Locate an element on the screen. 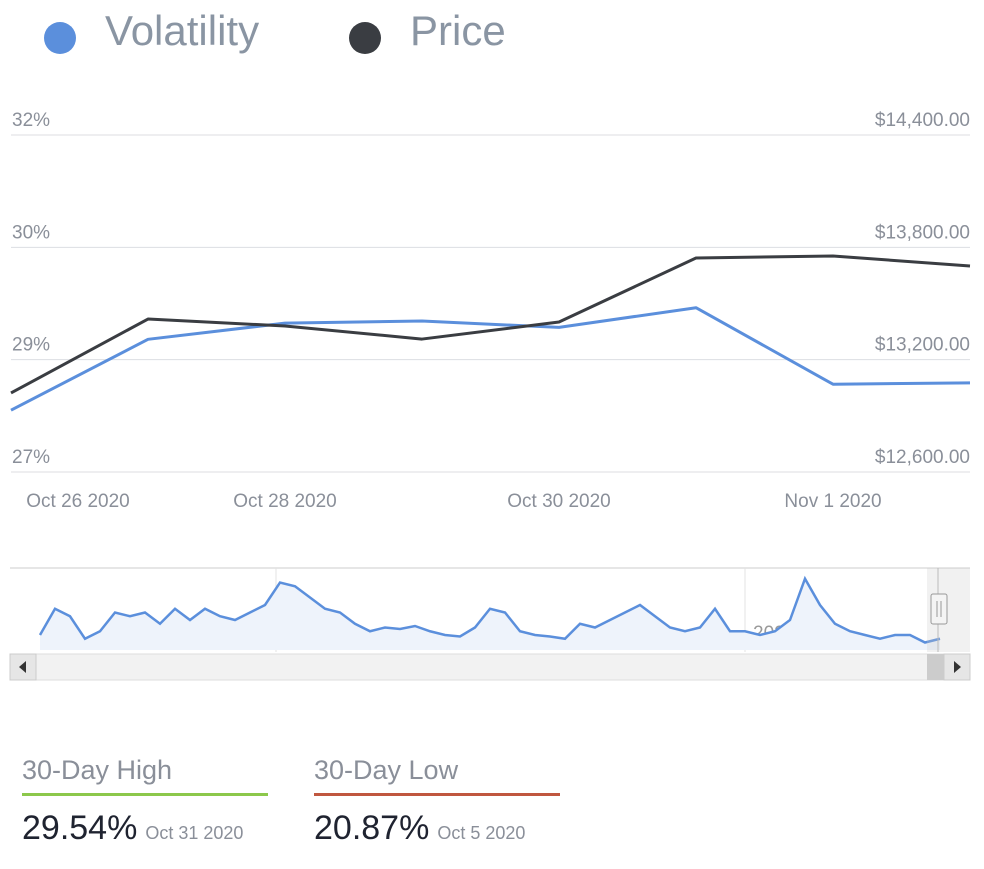  stat-value: 29.54% is located at coordinates (79, 828).